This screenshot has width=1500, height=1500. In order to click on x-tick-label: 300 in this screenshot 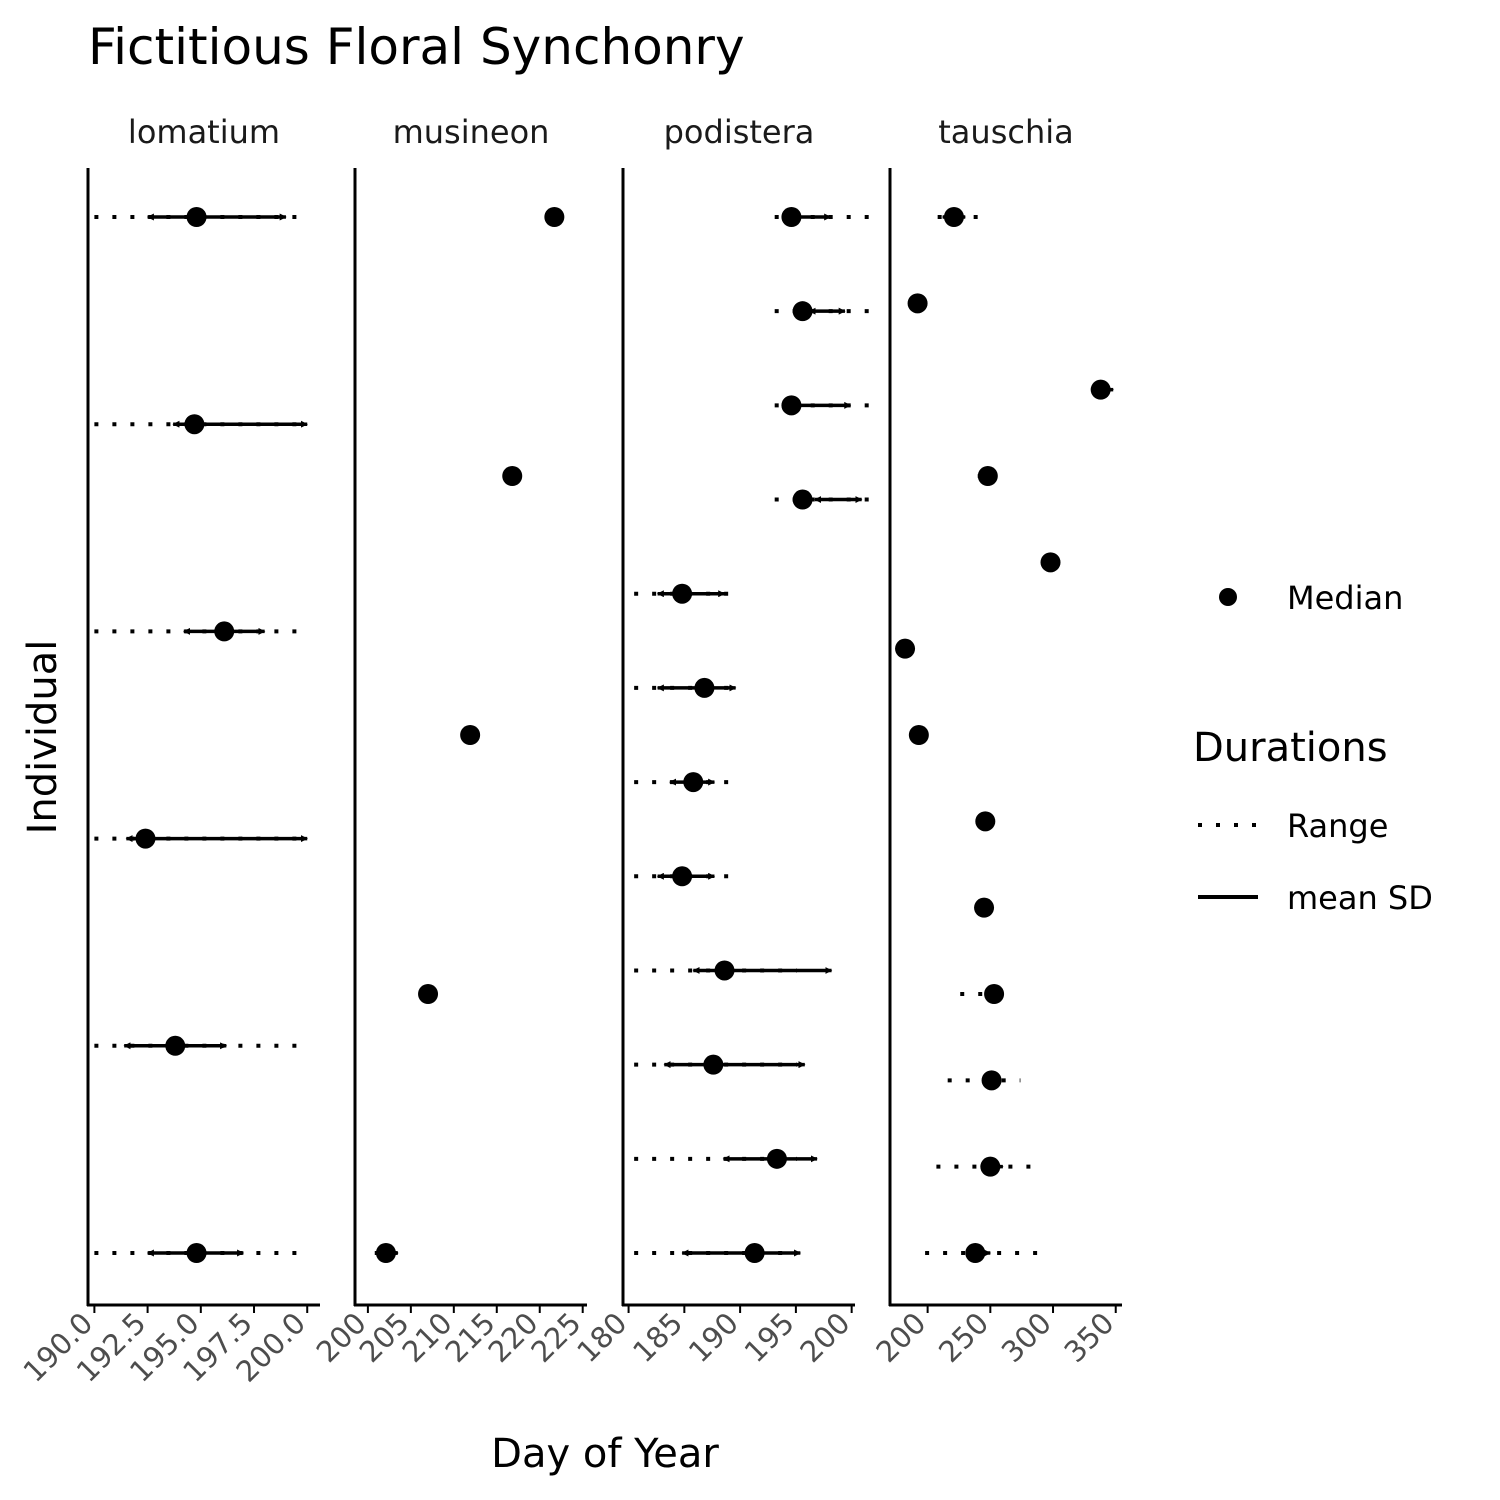, I will do `click(1026, 1337)`.